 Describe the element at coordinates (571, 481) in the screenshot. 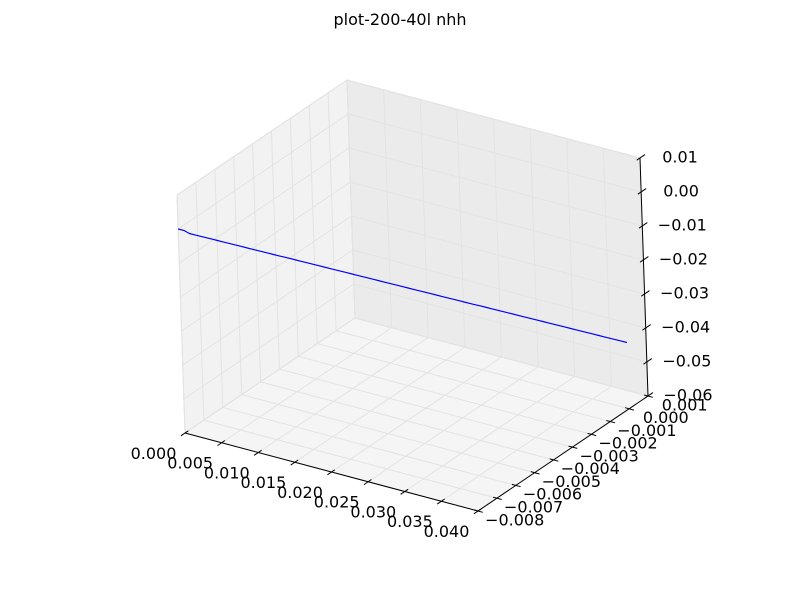

I see `y-tick-label: −0.005` at that location.